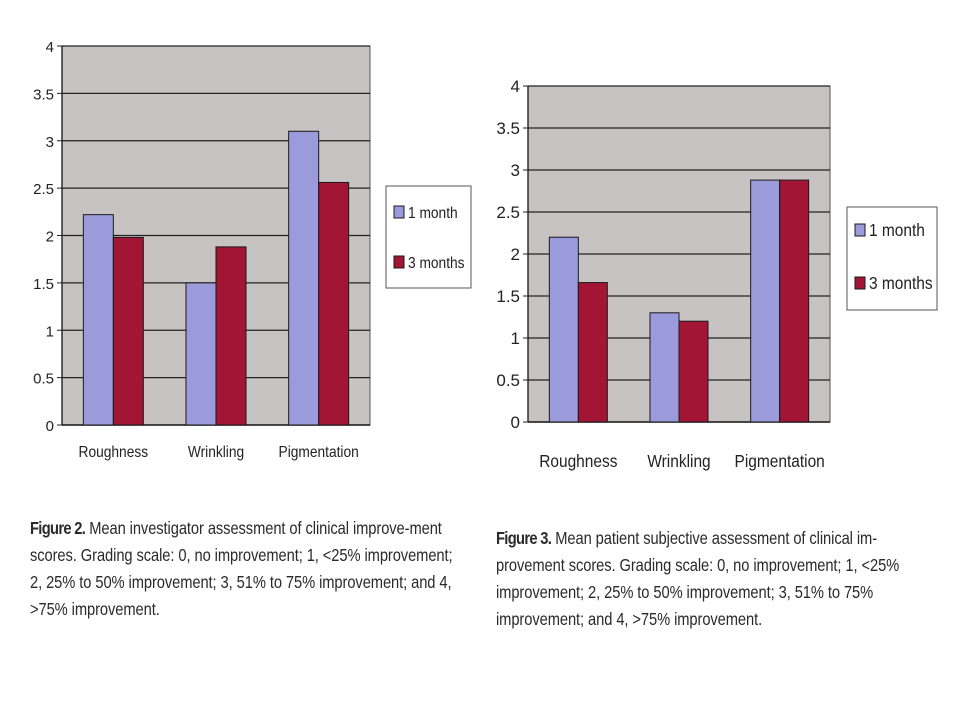 The height and width of the screenshot is (720, 960). I want to click on fig3-y-tick-label: 0, so click(515, 422).